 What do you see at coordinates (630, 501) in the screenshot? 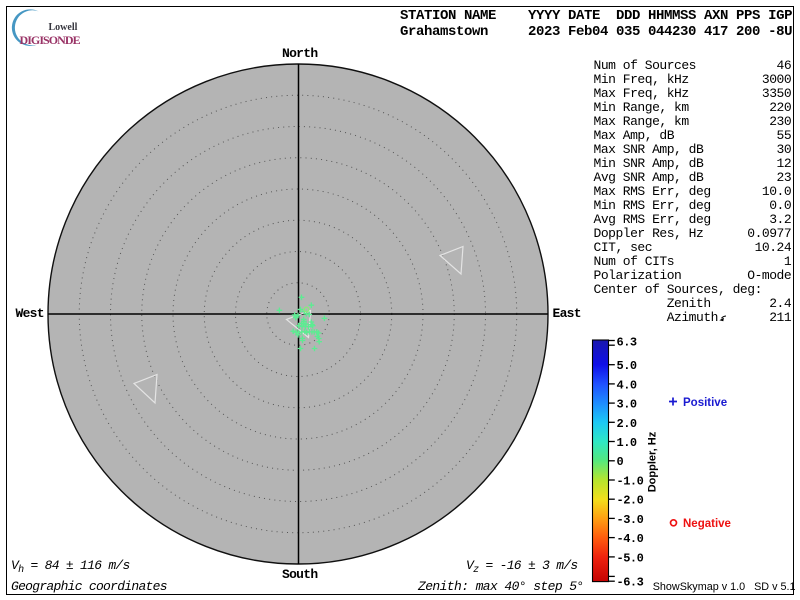
I see `svg-text: -2.0` at bounding box center [630, 501].